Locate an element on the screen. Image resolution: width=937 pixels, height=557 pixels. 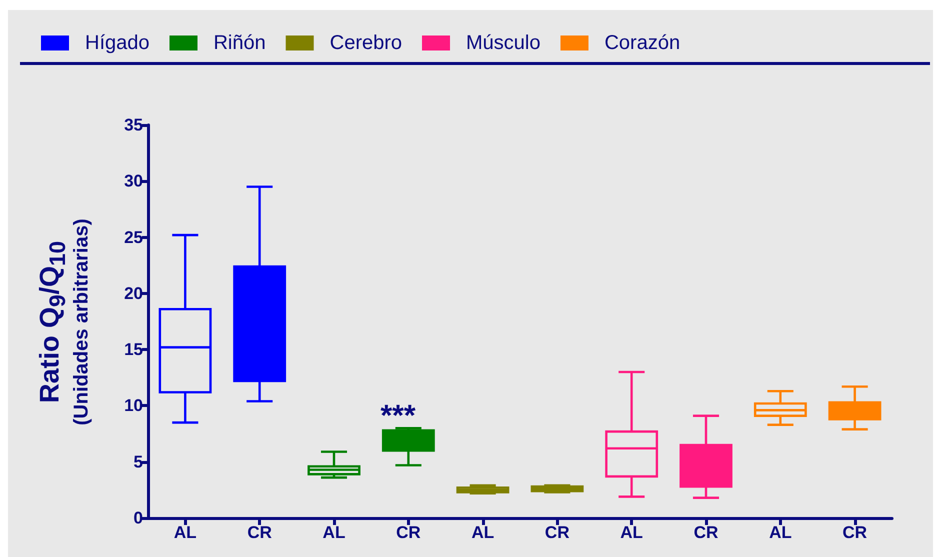
legend-label: Músculo is located at coordinates (503, 43).